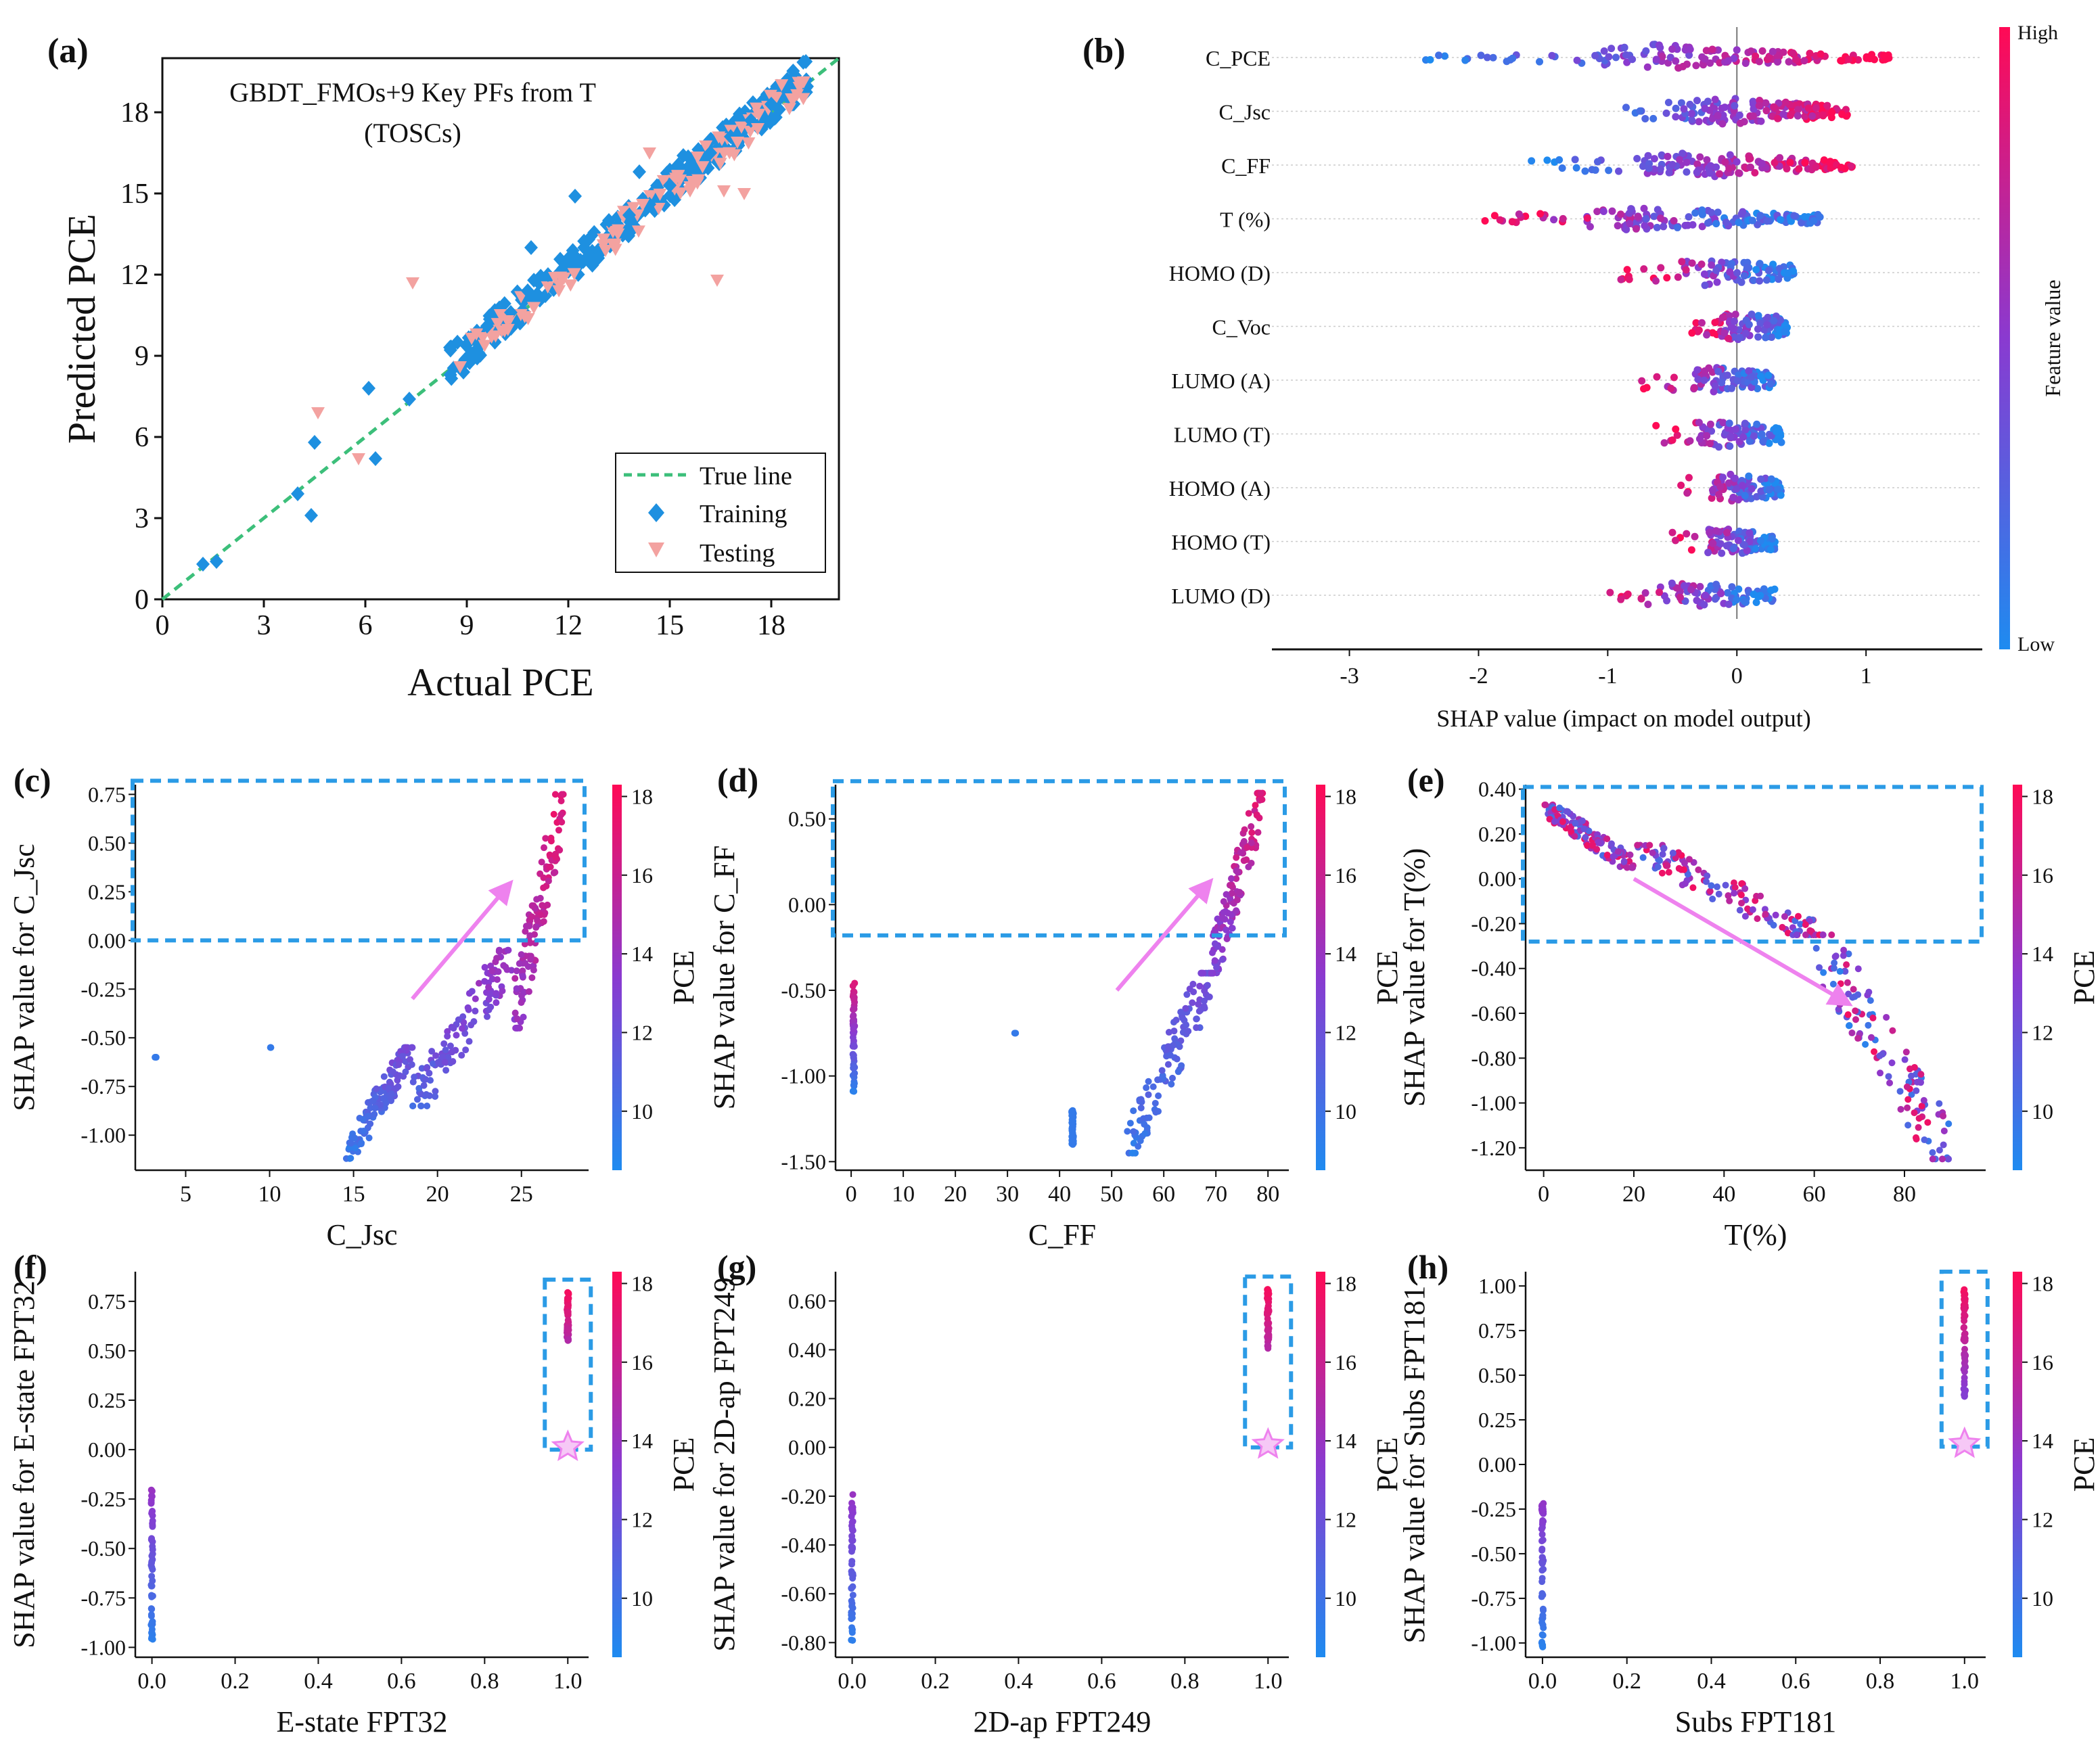  I want to click on feature-label: C_Voc, so click(1241, 327).